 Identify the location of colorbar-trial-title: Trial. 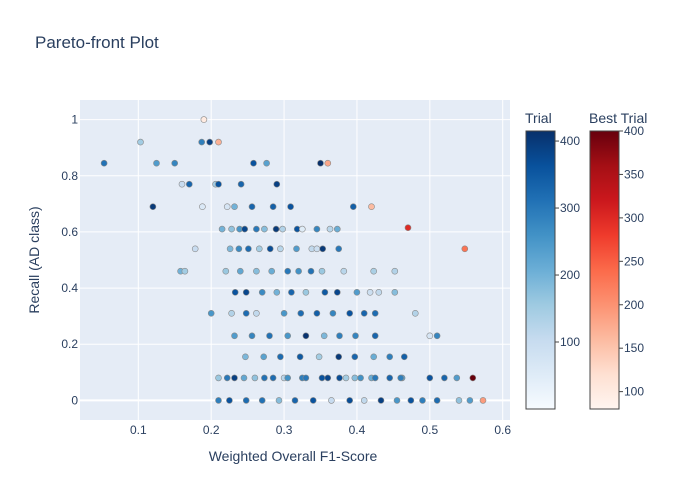
(538, 118).